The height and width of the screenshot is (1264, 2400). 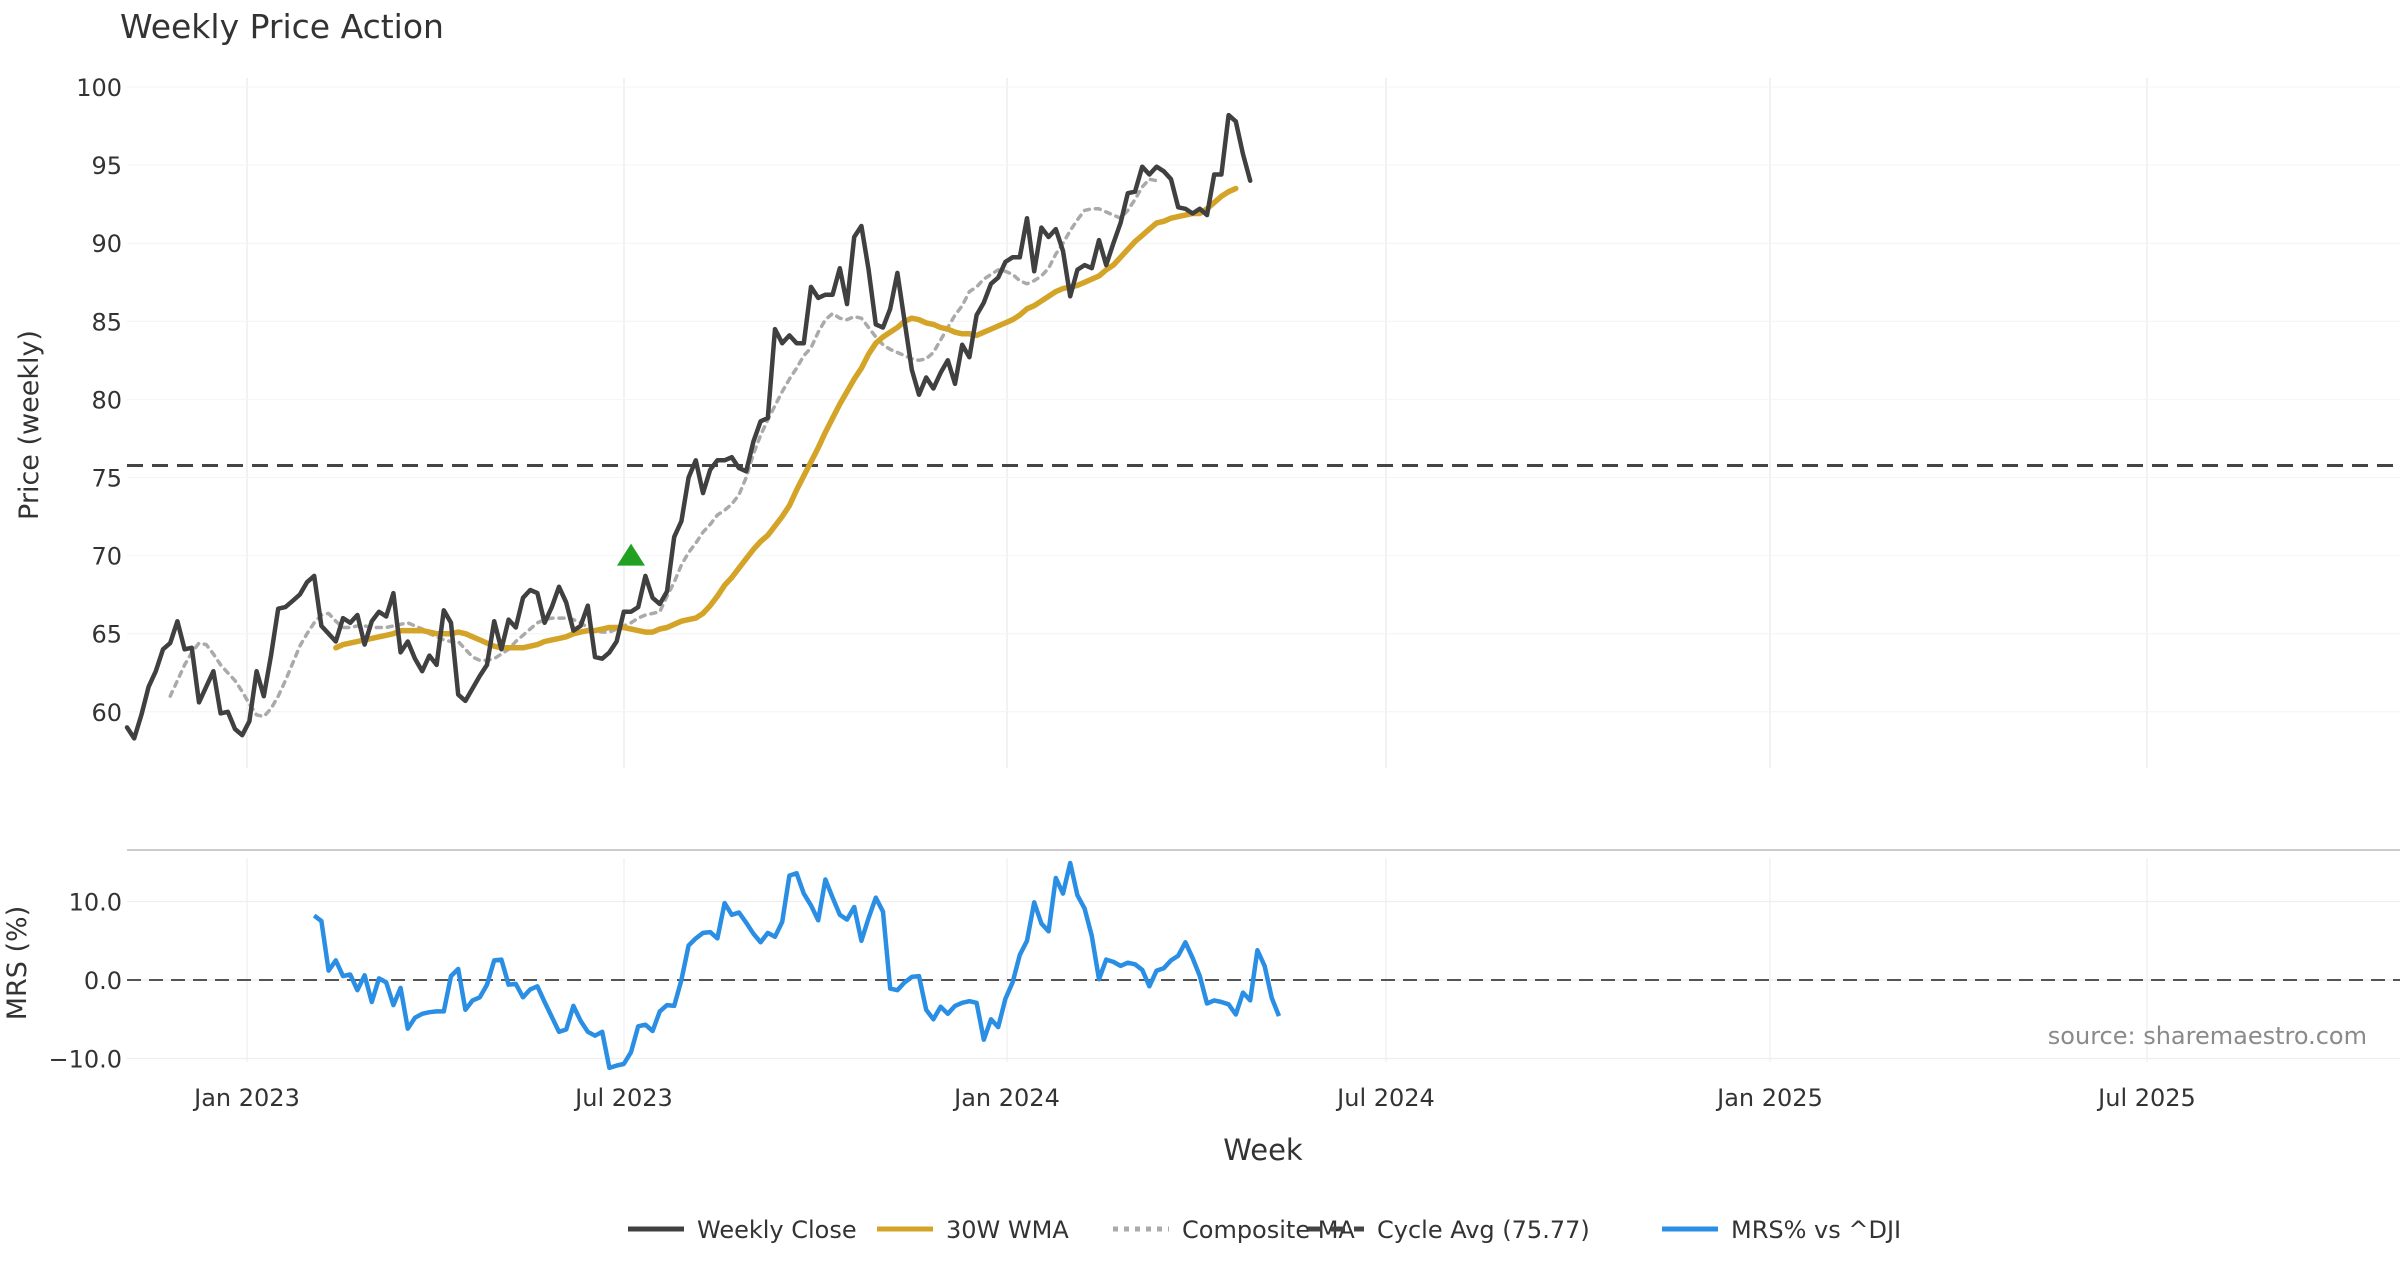 I want to click on price-y-axis-label: Price (weekly), so click(x=29, y=425).